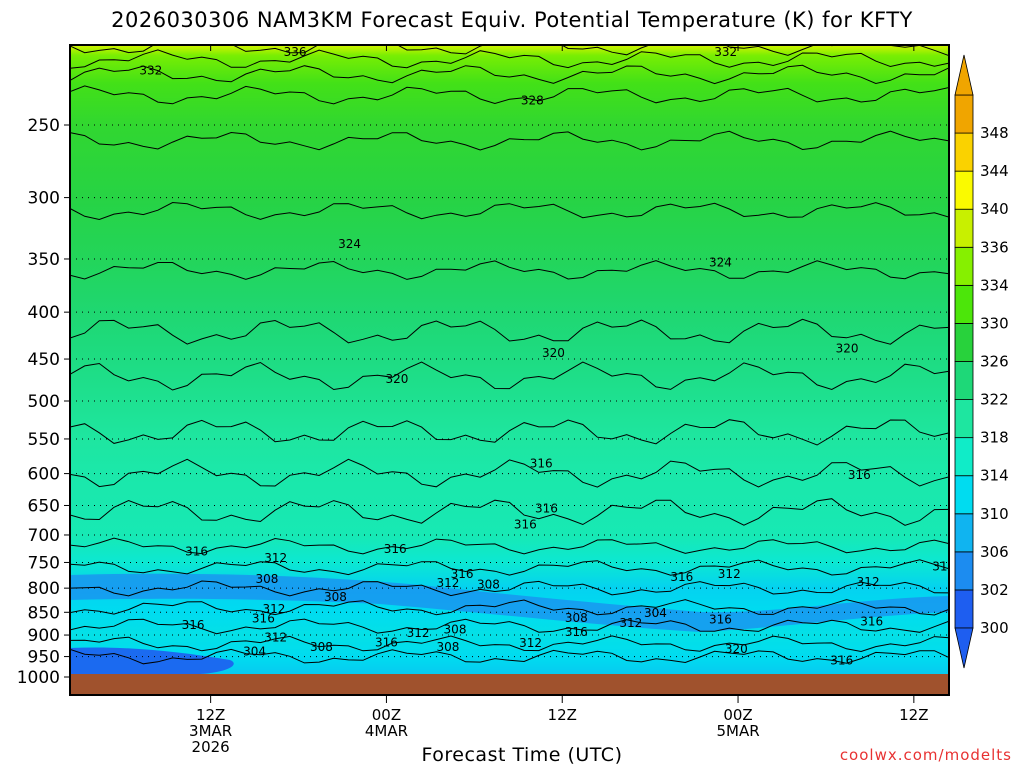 This screenshot has width=1024, height=768. What do you see at coordinates (44, 475) in the screenshot?
I see `y-tick-label: 600` at bounding box center [44, 475].